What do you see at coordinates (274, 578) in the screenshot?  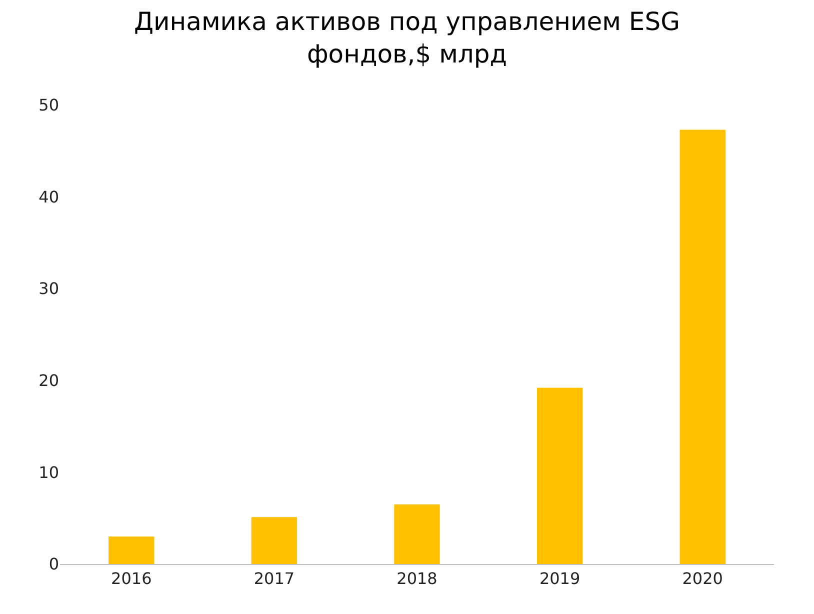 I see `x-tick-label: 2017` at bounding box center [274, 578].